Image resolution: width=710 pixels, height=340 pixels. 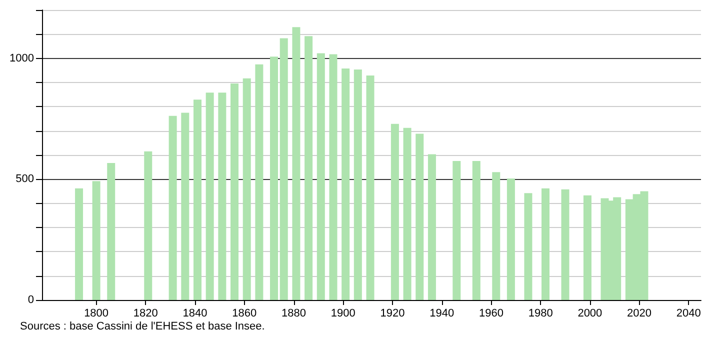 What do you see at coordinates (22, 58) in the screenshot?
I see `y-tick-label: 1000` at bounding box center [22, 58].